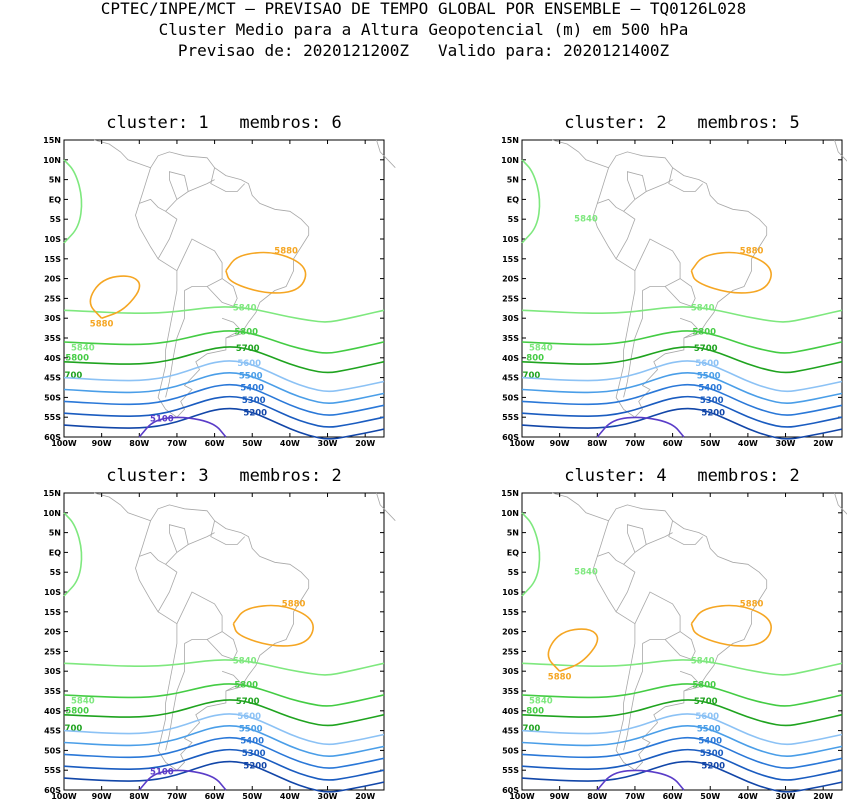  What do you see at coordinates (786, 796) in the screenshot?
I see `lon-tick-label: 30W` at bounding box center [786, 796].